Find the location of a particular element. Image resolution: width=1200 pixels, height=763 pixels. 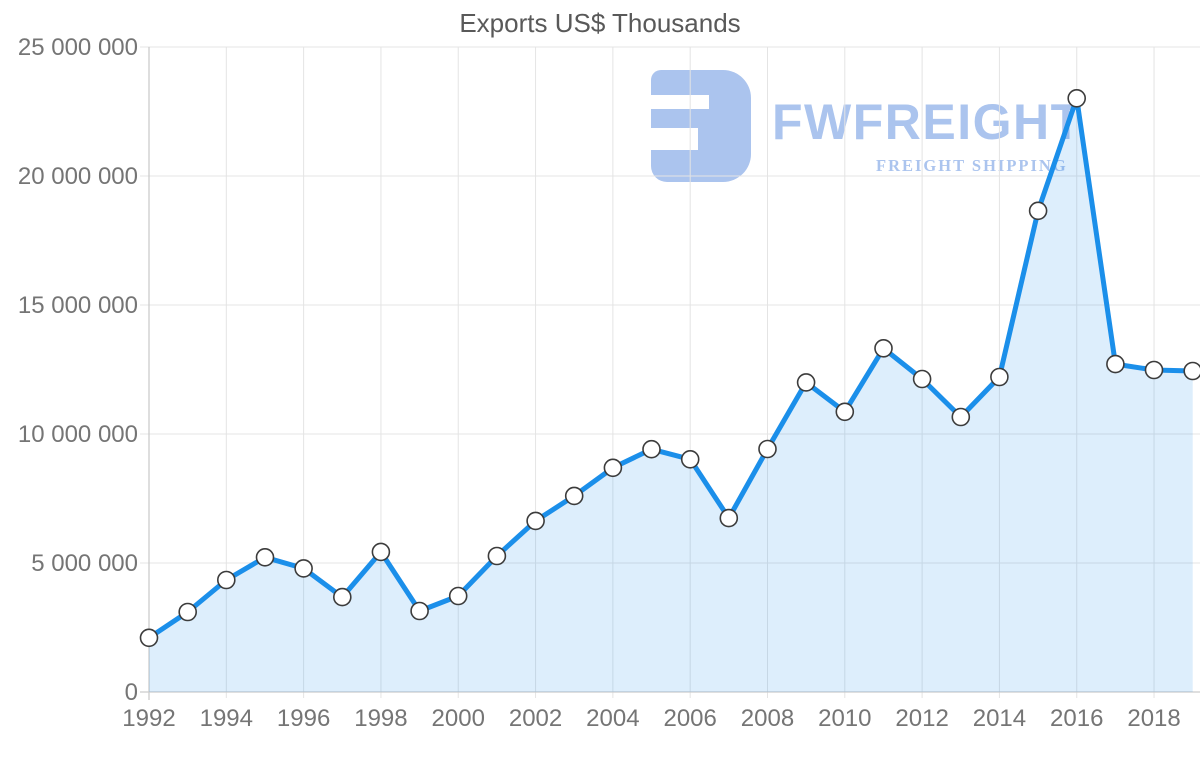

x-axis-tick-label: 2014 is located at coordinates (999, 718).